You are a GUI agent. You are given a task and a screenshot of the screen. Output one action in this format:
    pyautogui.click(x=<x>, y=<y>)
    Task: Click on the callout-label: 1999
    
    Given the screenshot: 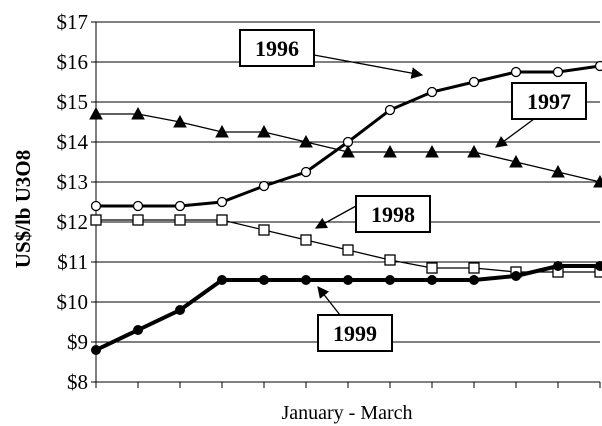 What is the action you would take?
    pyautogui.click(x=355, y=333)
    